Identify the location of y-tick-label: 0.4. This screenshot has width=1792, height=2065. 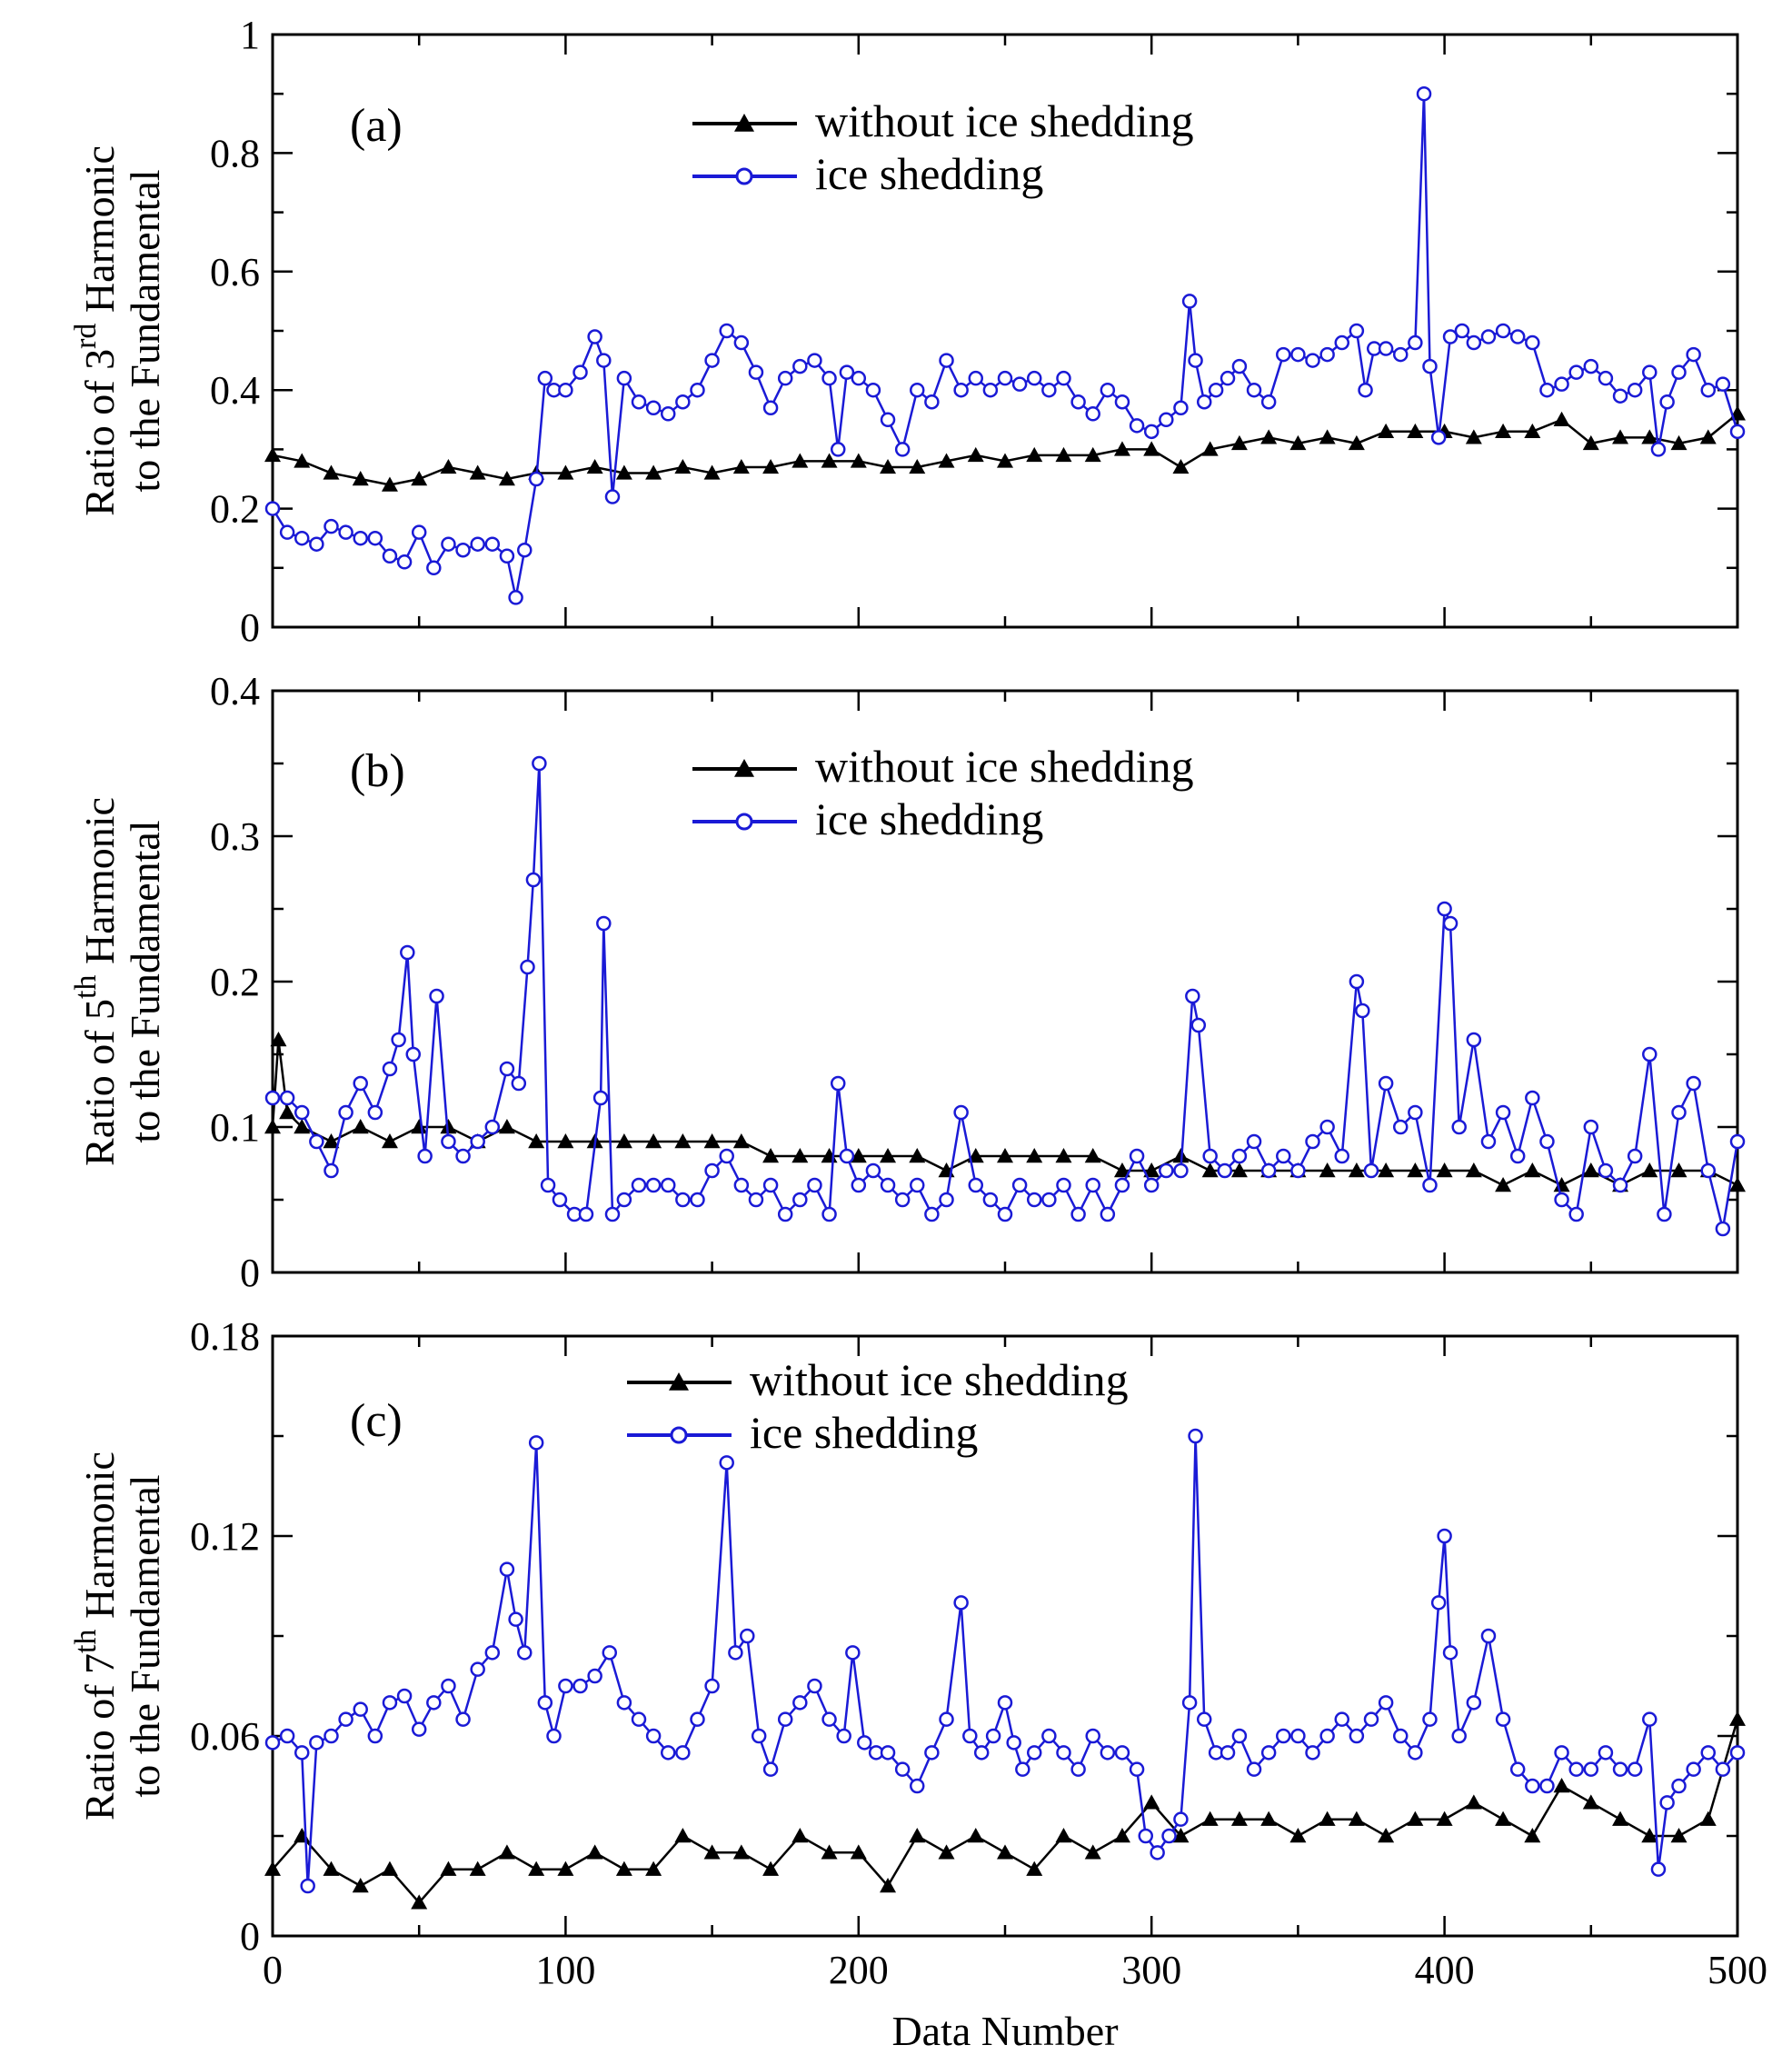
(235, 691).